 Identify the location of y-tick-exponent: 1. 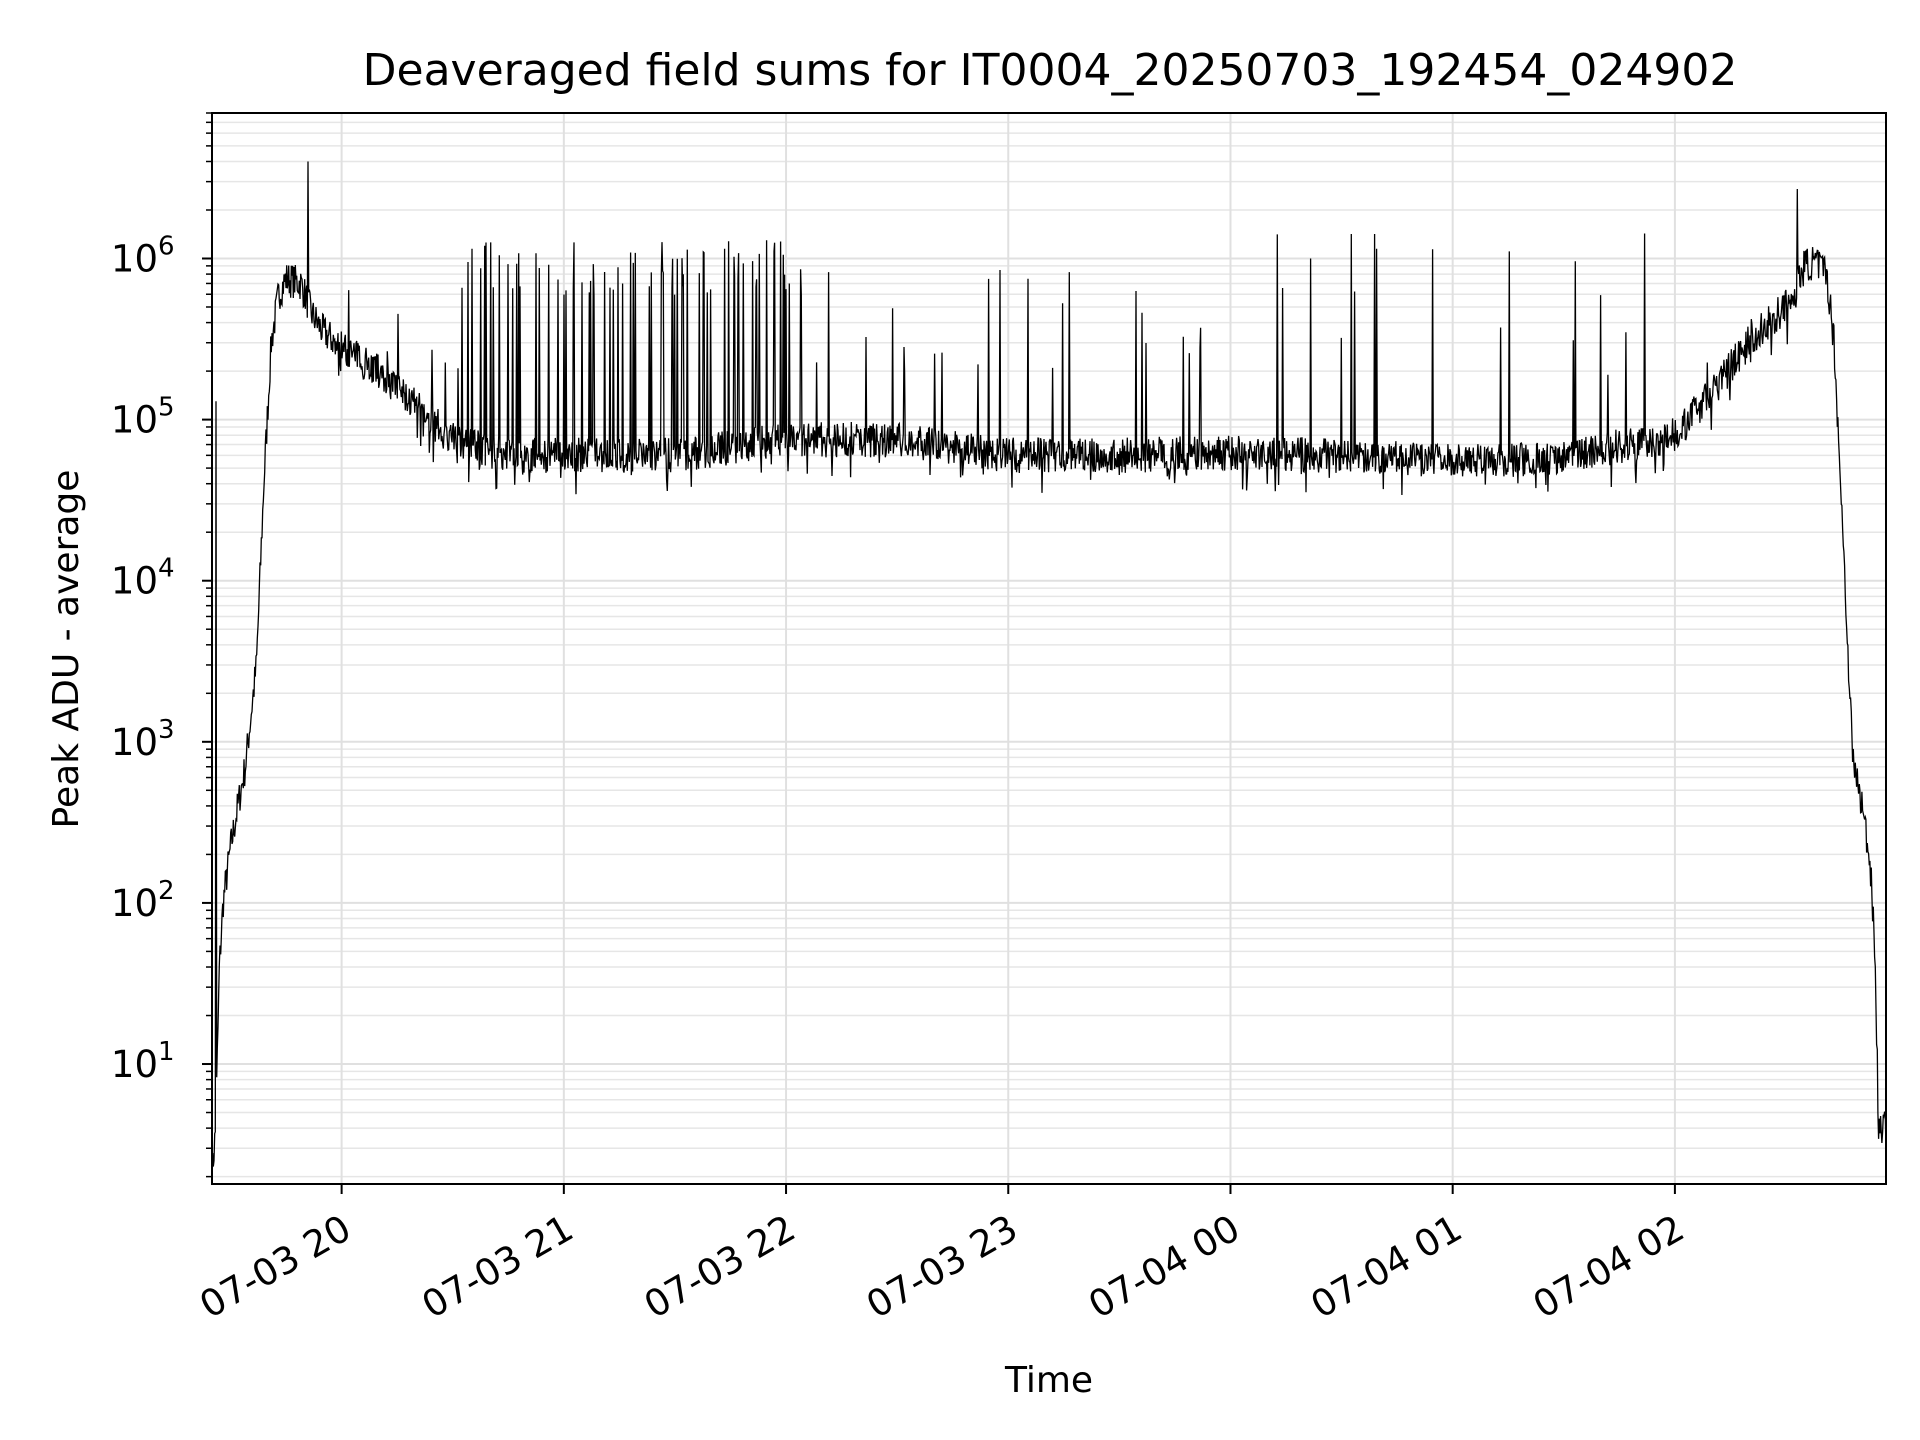
(166, 1052).